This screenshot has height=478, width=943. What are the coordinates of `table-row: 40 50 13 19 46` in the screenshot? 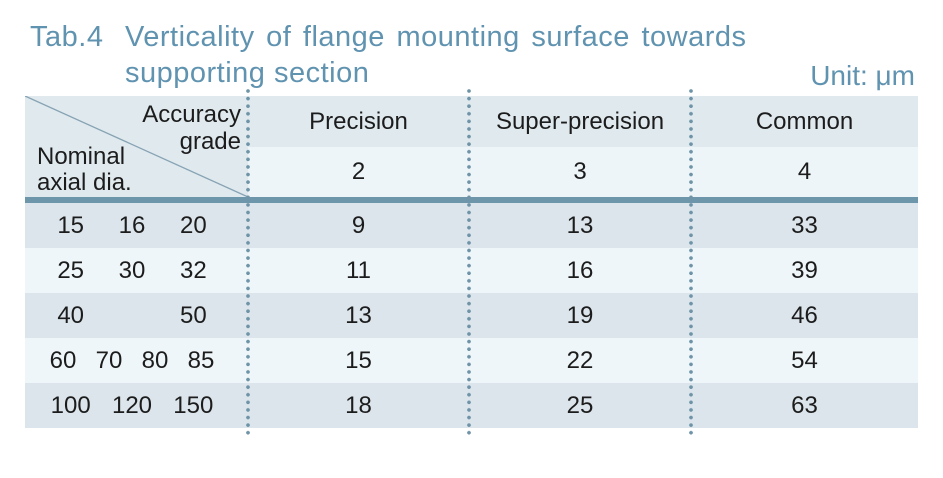 It's located at (471, 315).